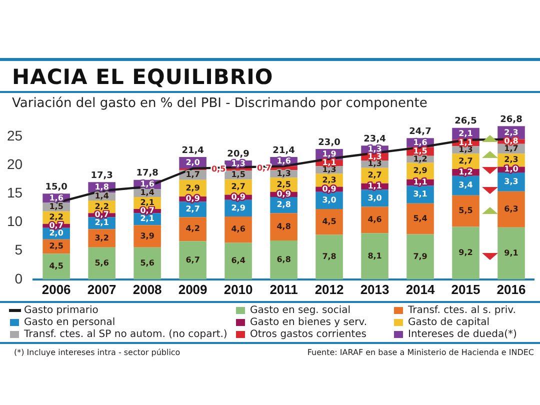  What do you see at coordinates (511, 169) in the screenshot?
I see `data-label: 1,0` at bounding box center [511, 169].